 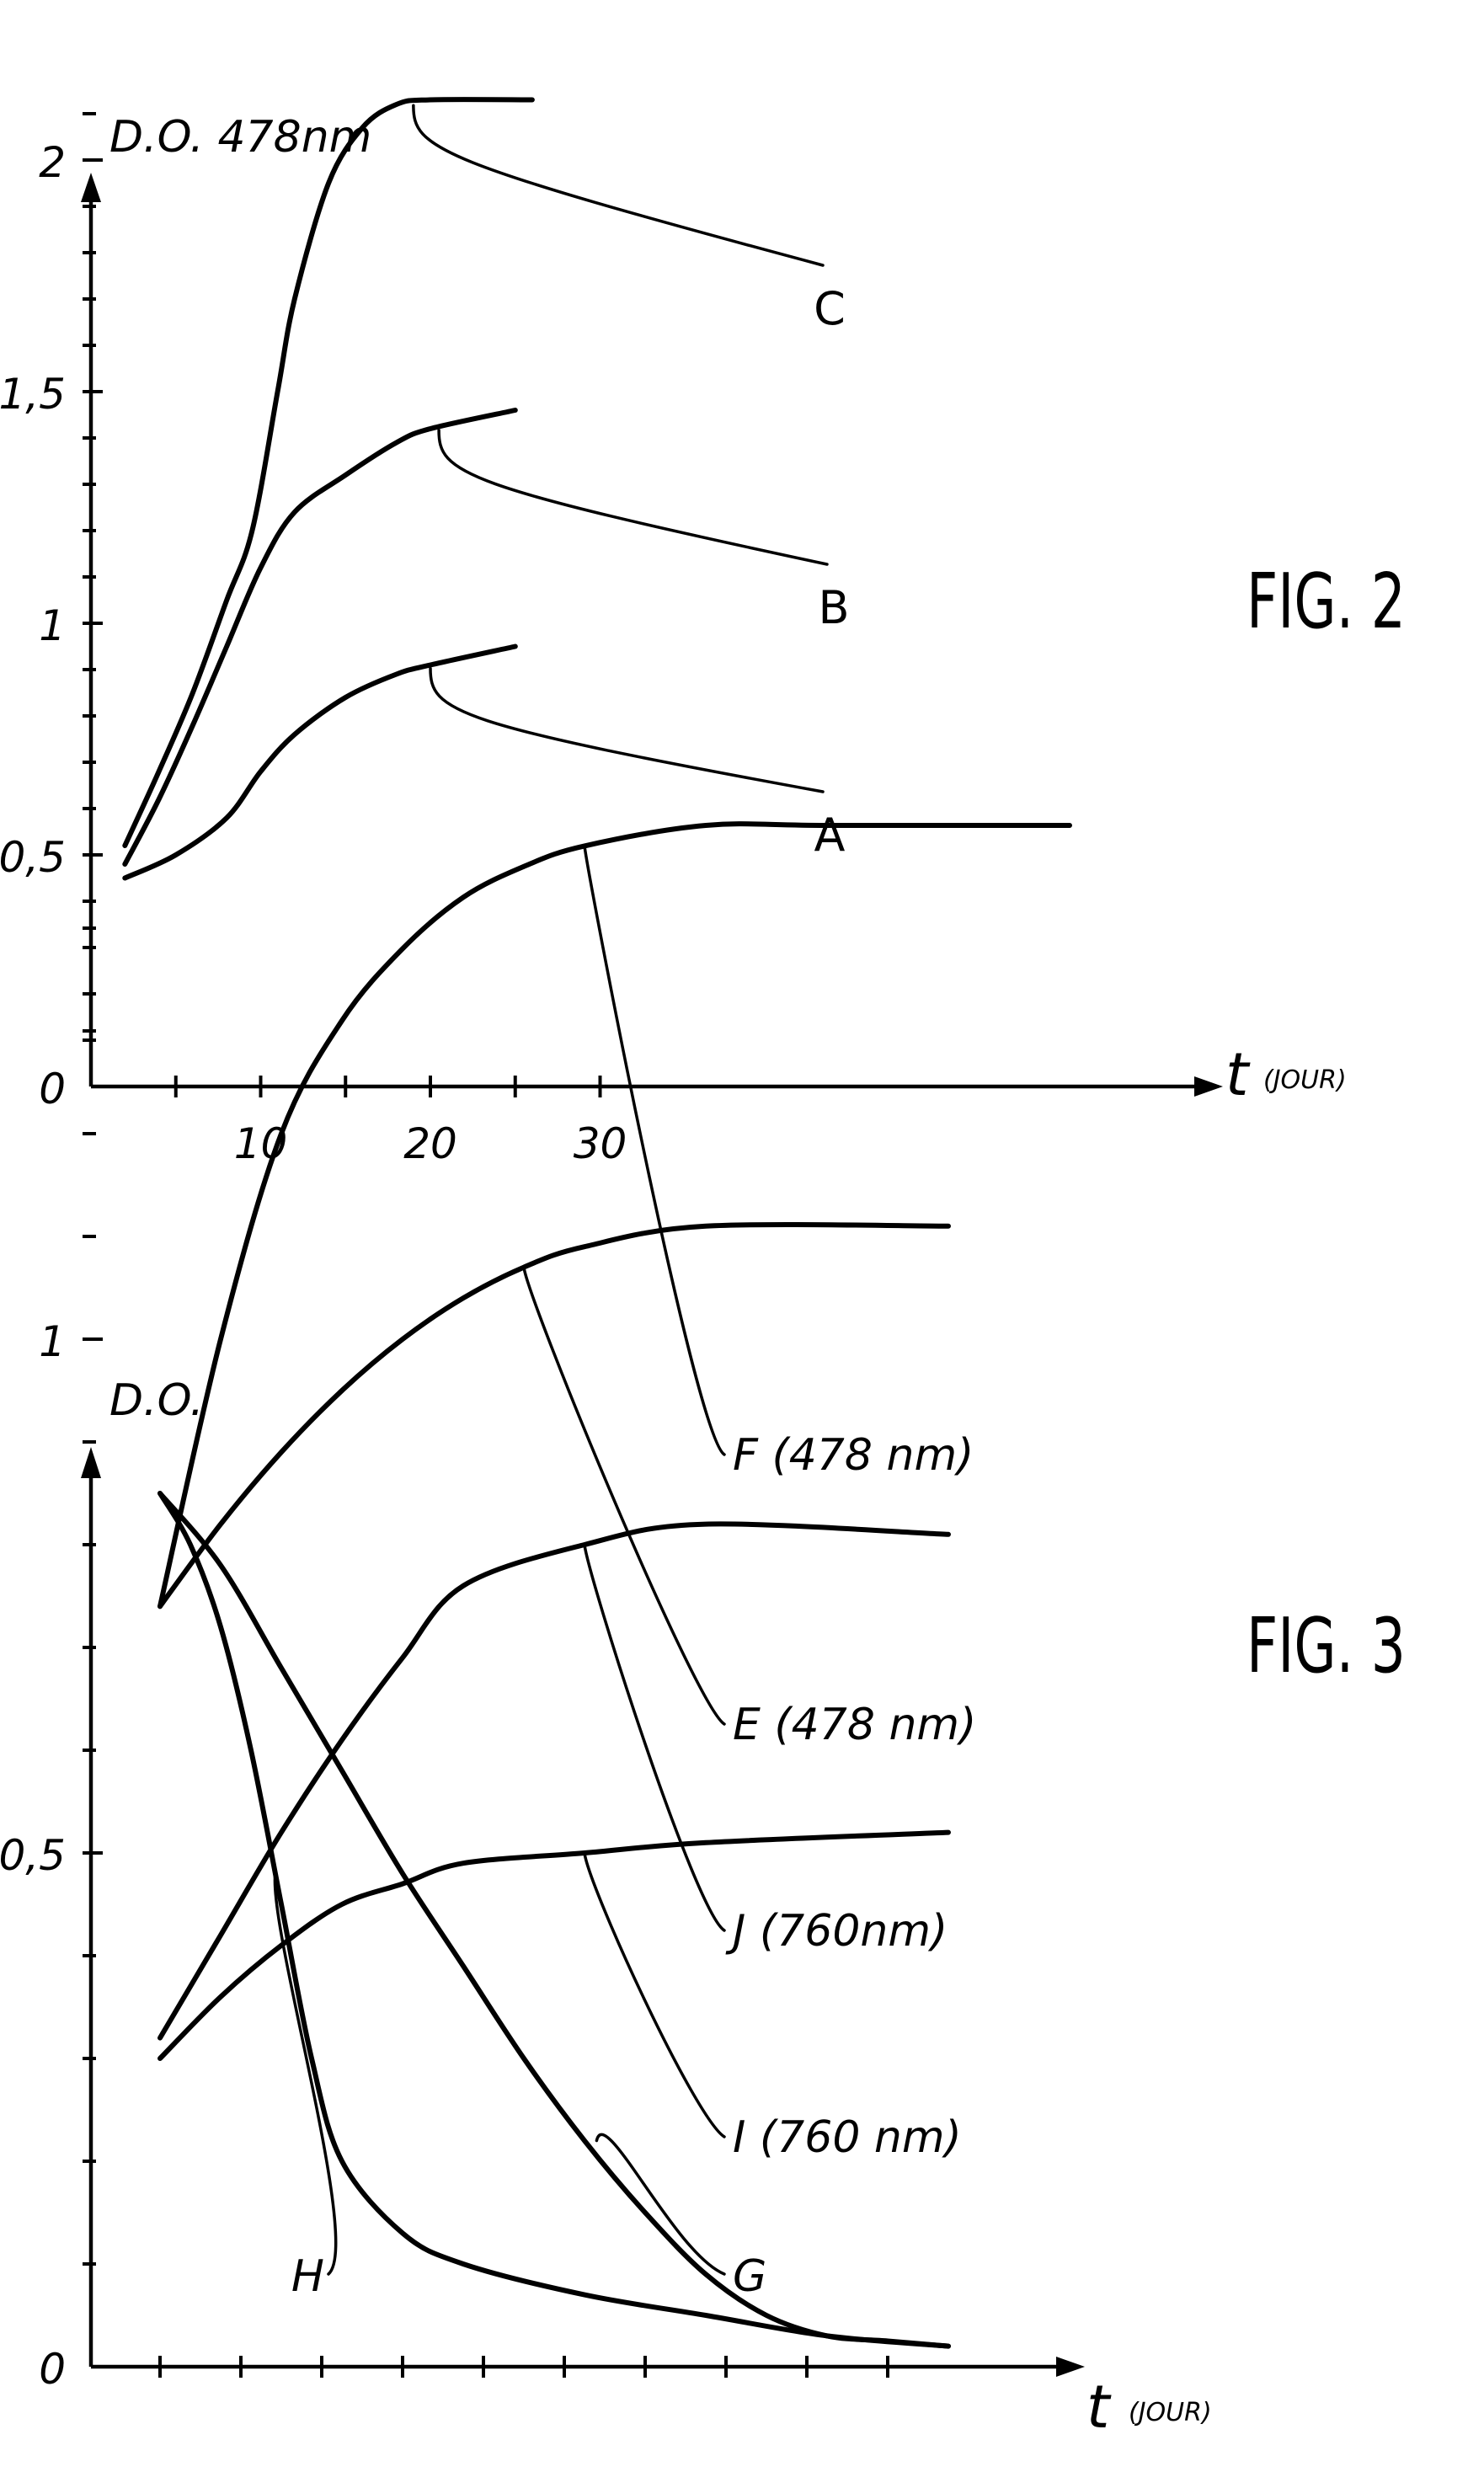 What do you see at coordinates (1326, 1646) in the screenshot?
I see `fig3-figure-label: FIG. 3` at bounding box center [1326, 1646].